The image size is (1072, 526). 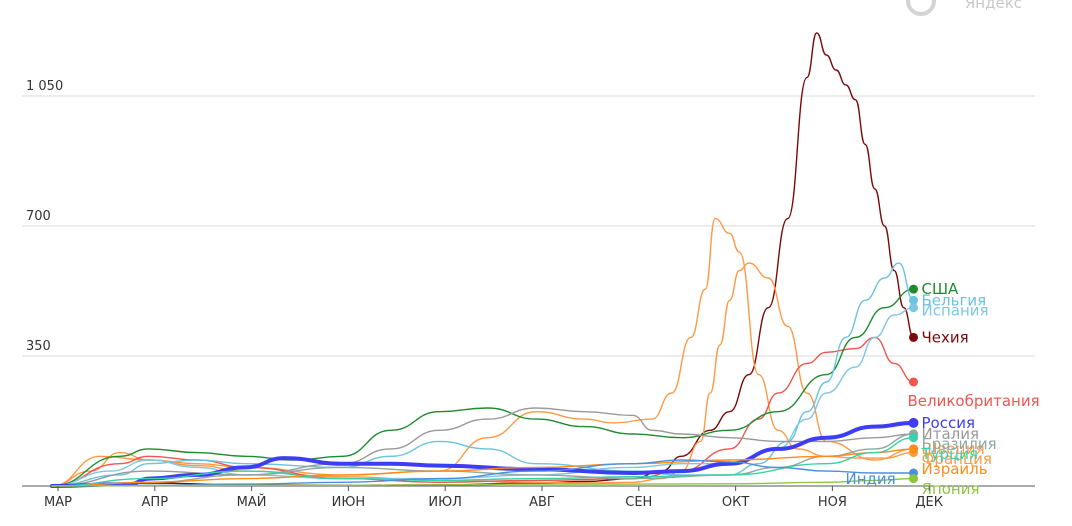 What do you see at coordinates (974, 401) in the screenshot?
I see `series-label: Великобритания` at bounding box center [974, 401].